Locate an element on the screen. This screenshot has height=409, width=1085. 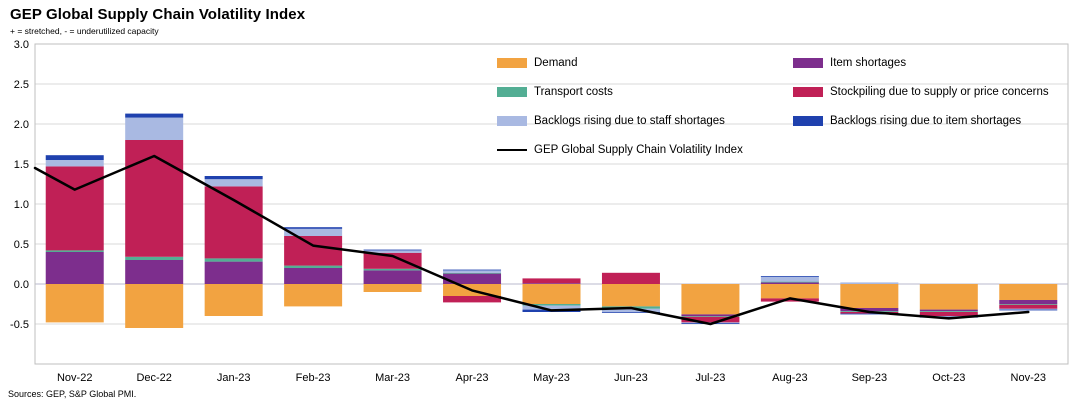
y-tick-label: -0.5 is located at coordinates (19, 325).